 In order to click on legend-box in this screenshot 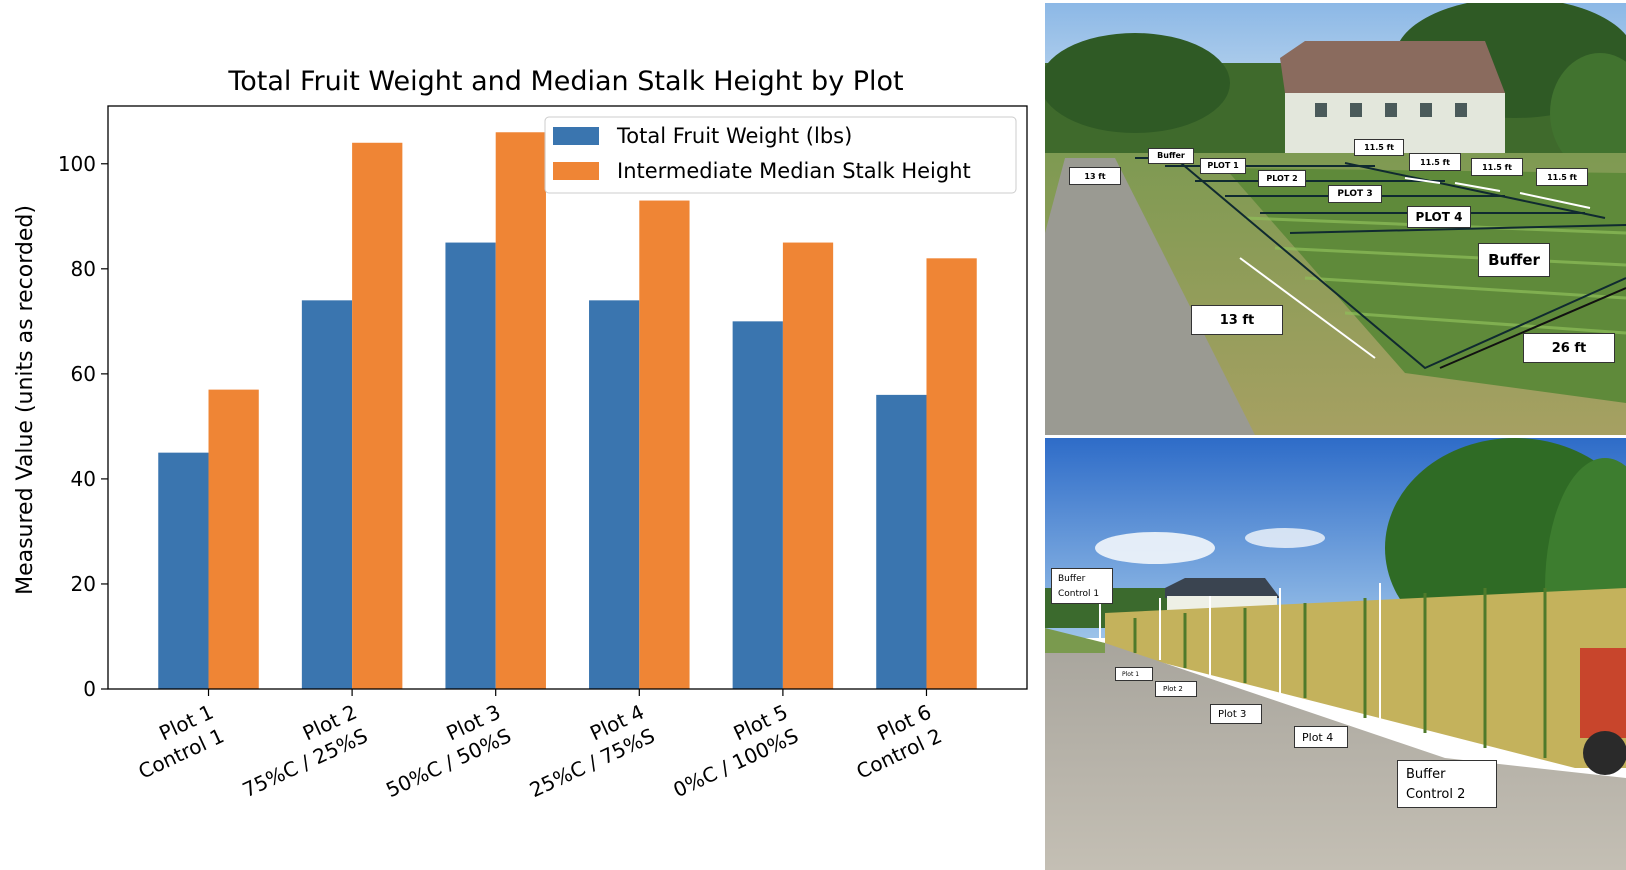, I will do `click(780, 155)`.